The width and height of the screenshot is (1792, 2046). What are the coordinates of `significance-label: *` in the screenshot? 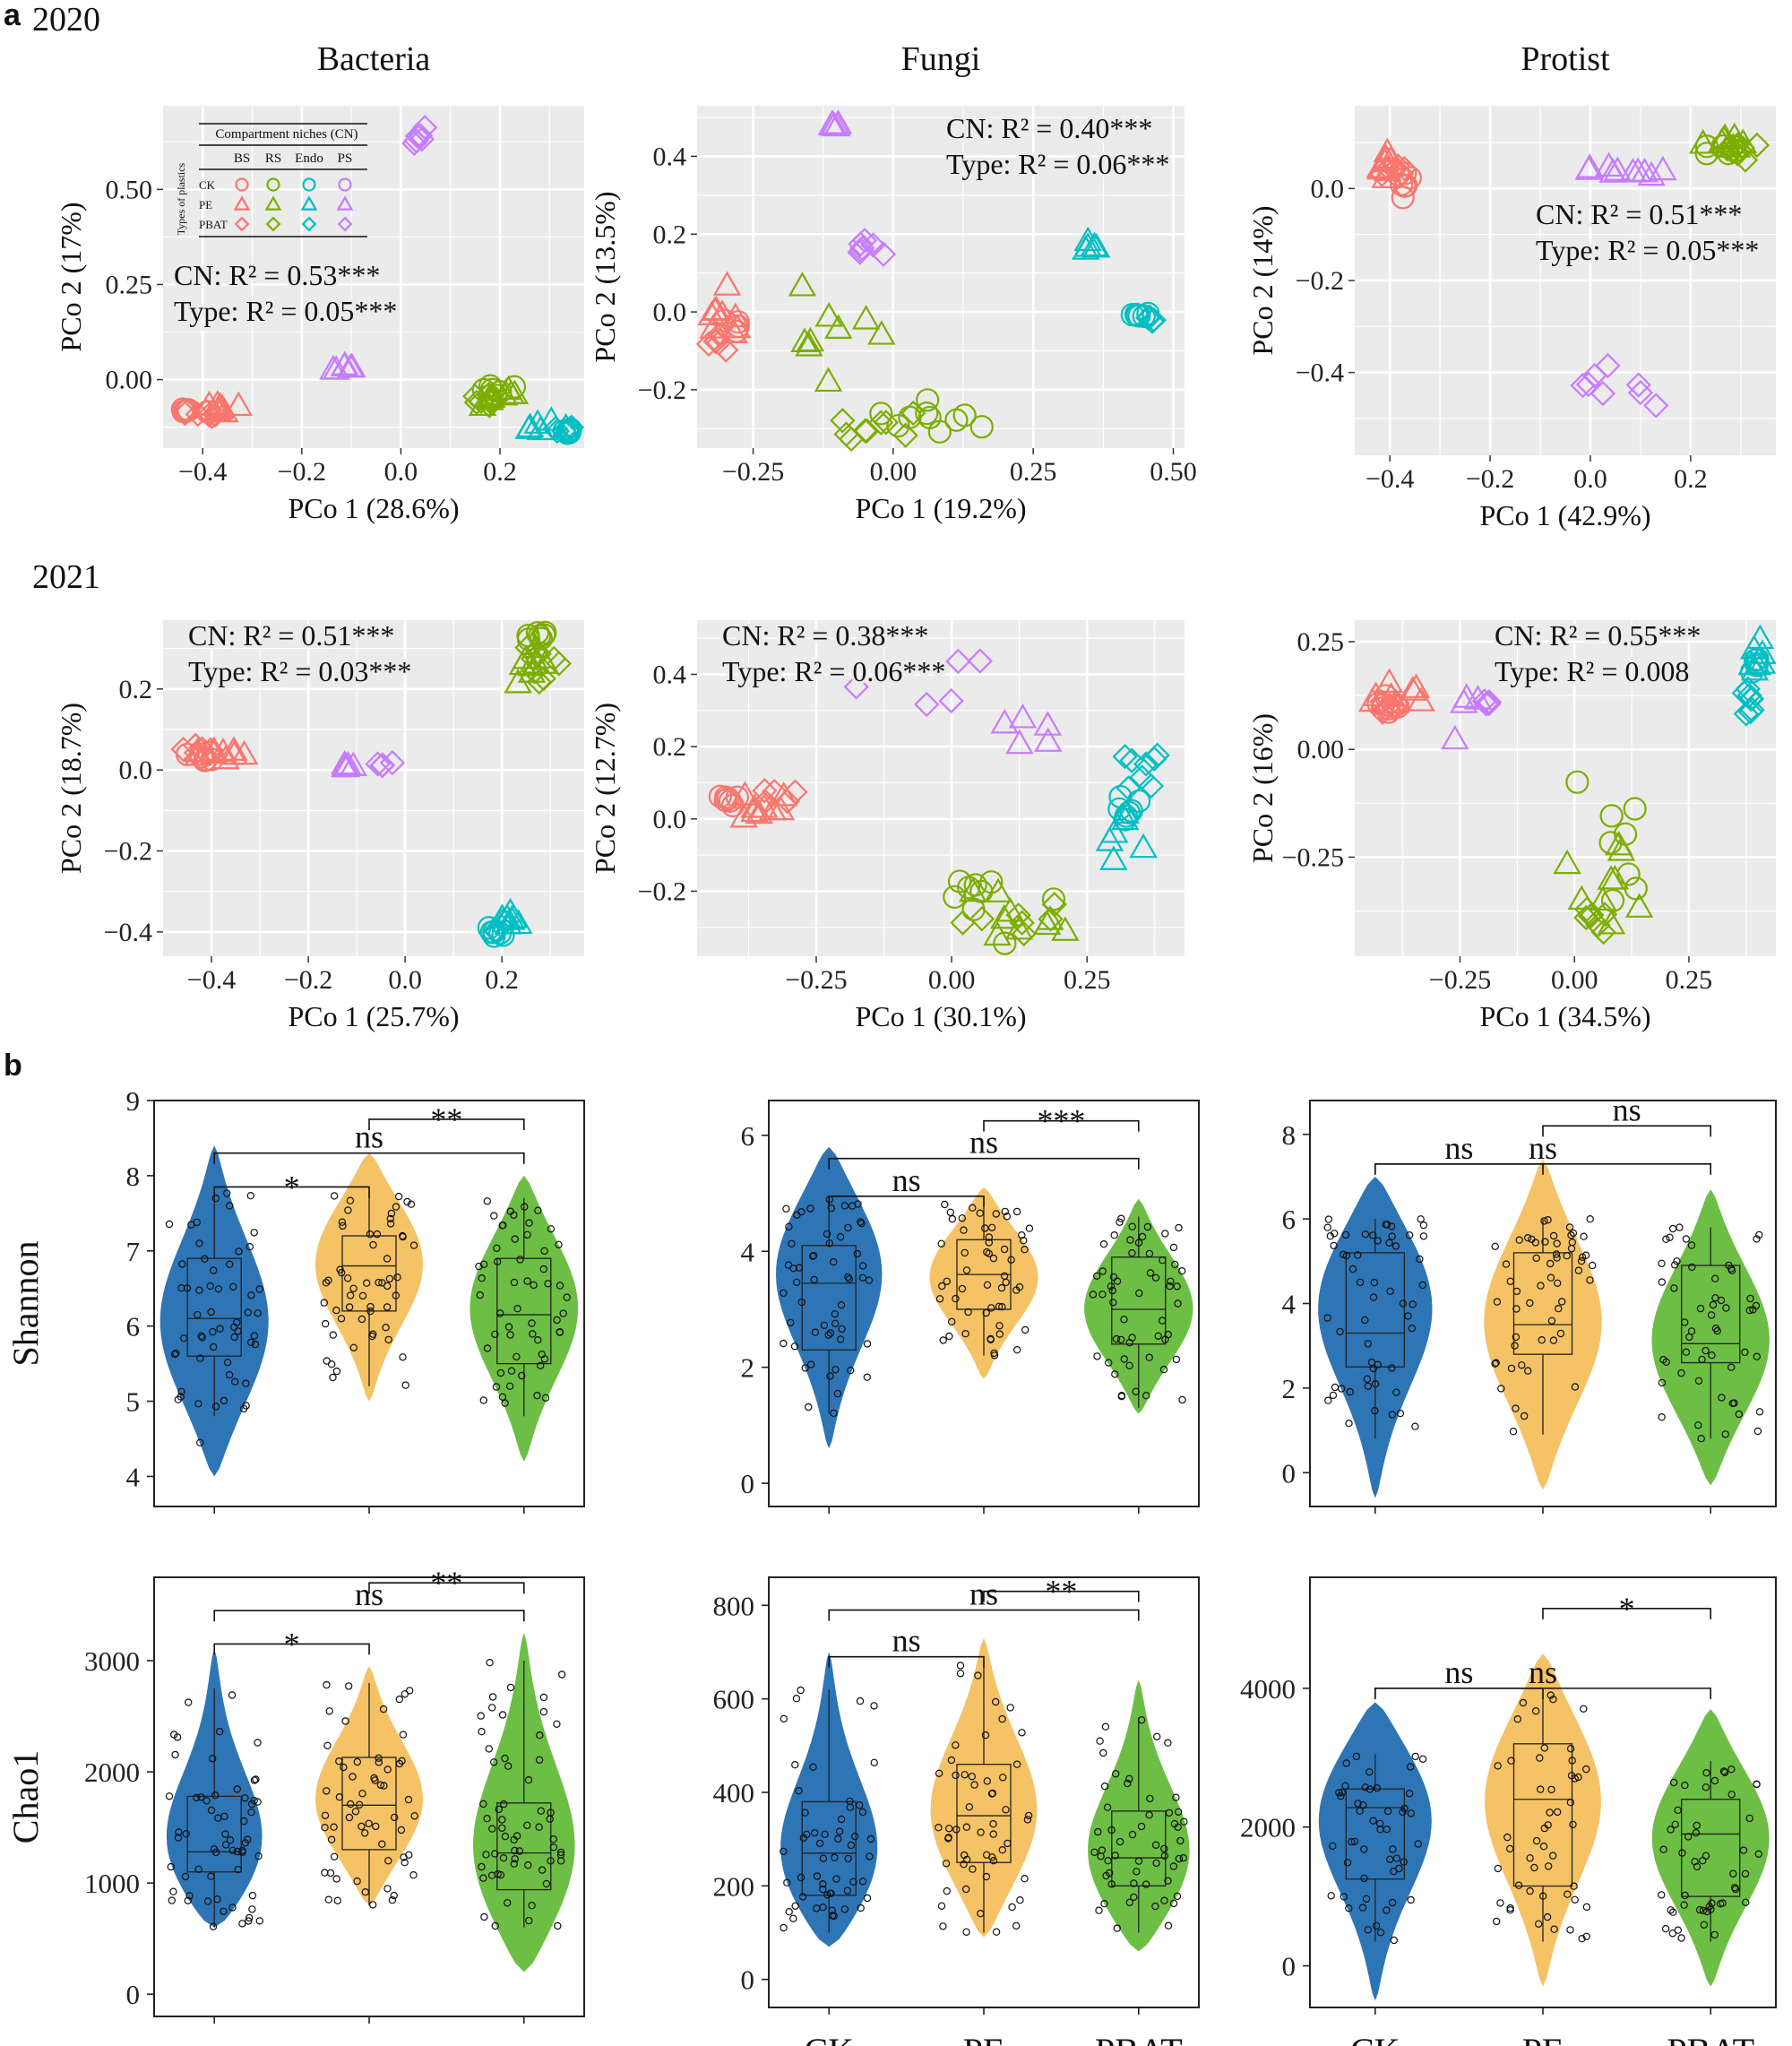 It's located at (292, 1644).